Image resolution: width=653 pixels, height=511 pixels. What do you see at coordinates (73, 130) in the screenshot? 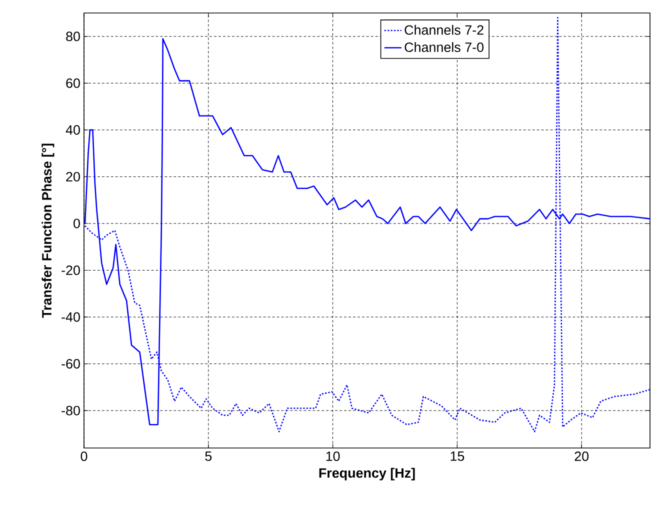
I see `y-tick-label: 40` at bounding box center [73, 130].